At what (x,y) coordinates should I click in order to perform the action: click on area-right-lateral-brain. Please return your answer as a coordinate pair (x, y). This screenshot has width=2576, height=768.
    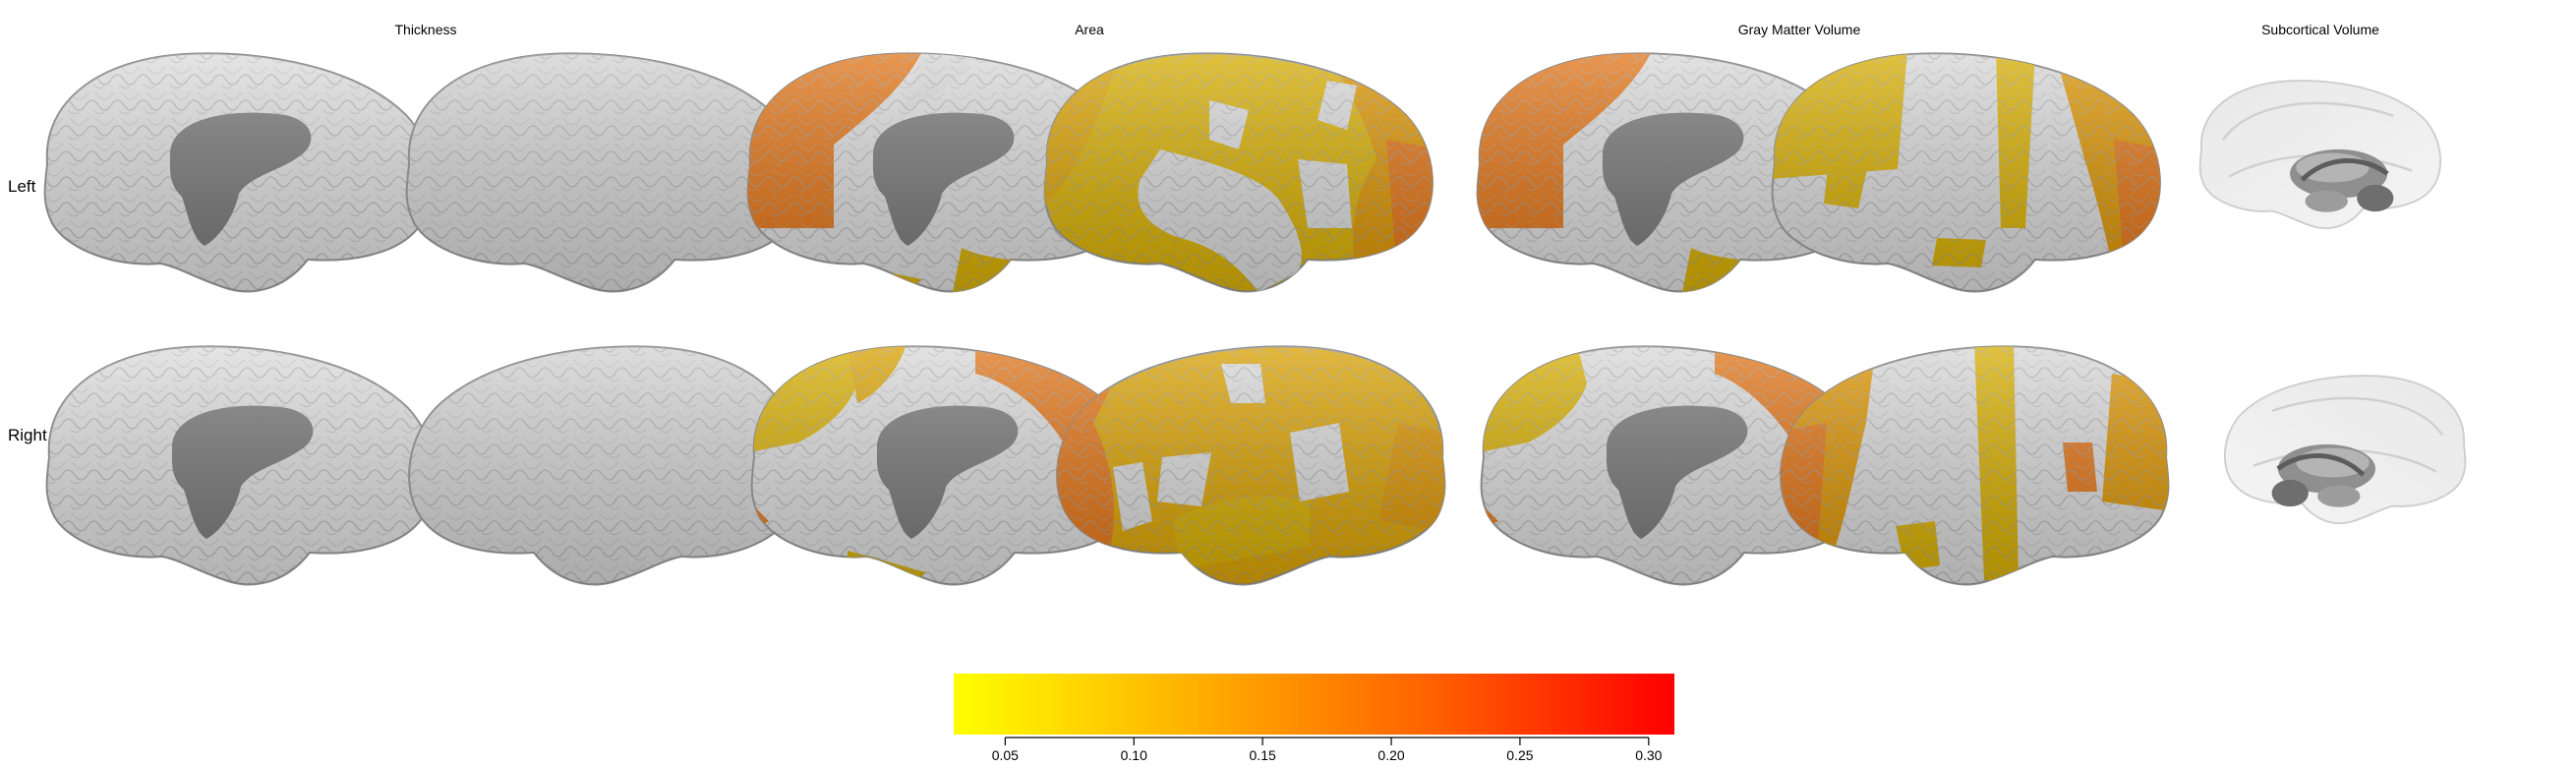
    Looking at the image, I should click on (1251, 465).